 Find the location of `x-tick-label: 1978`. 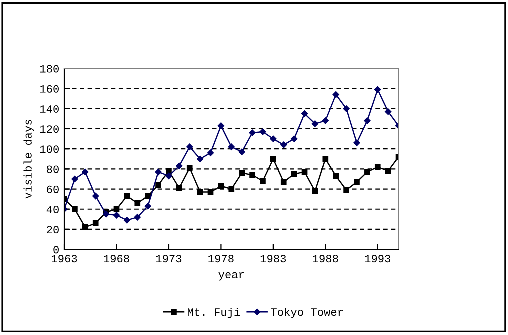

x-tick-label: 1978 is located at coordinates (221, 259).